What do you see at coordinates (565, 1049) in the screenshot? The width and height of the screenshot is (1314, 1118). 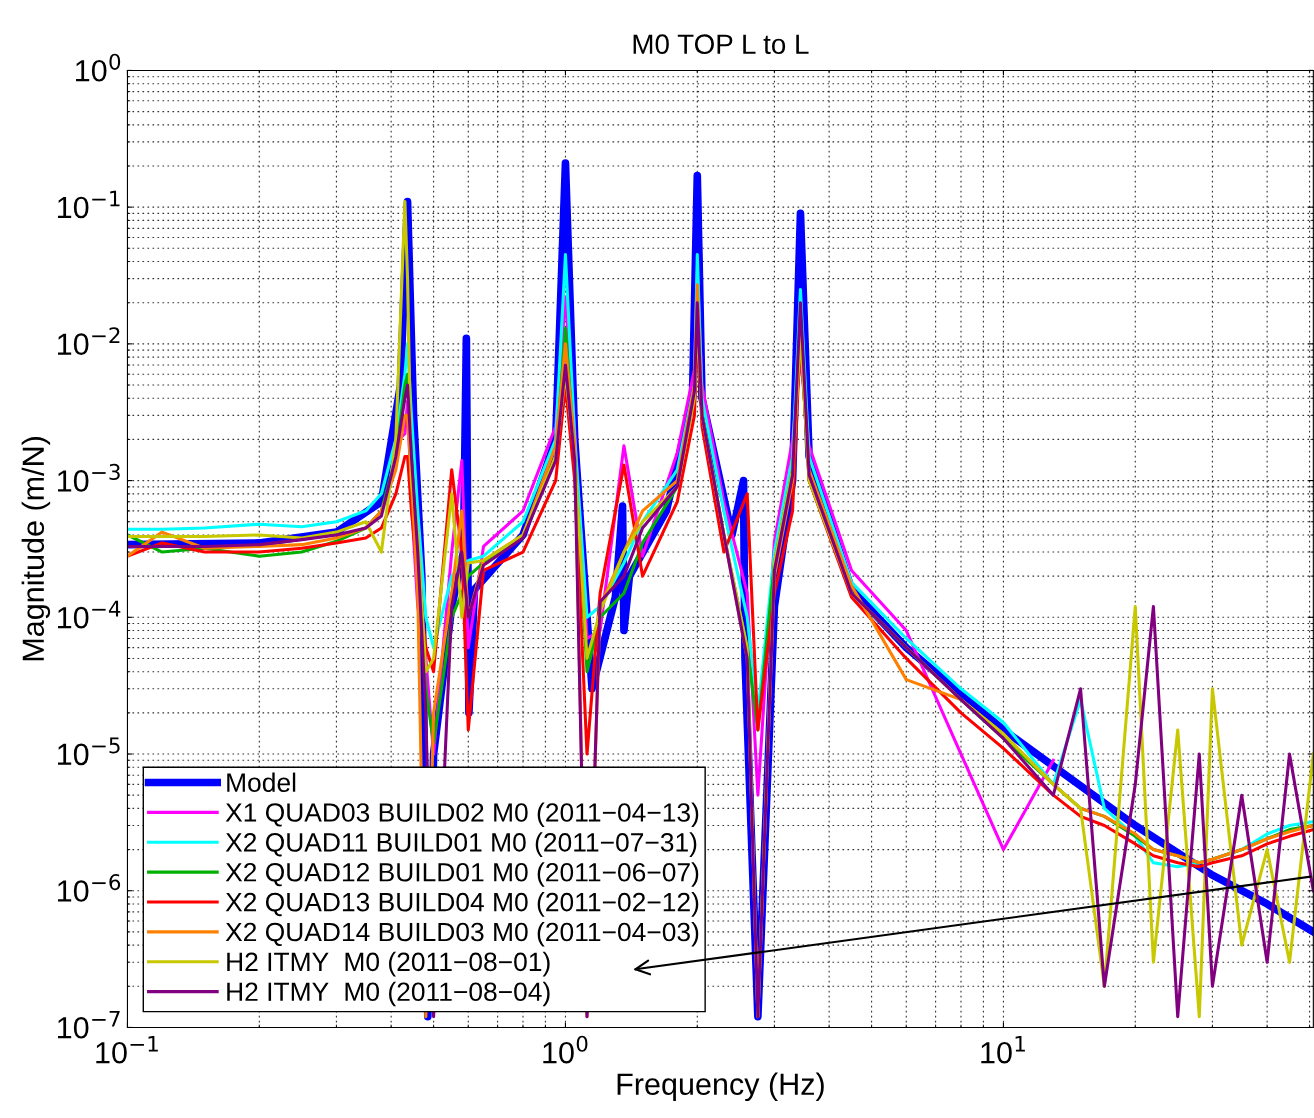 I see `x-tick-label: 10$^{0}$` at bounding box center [565, 1049].